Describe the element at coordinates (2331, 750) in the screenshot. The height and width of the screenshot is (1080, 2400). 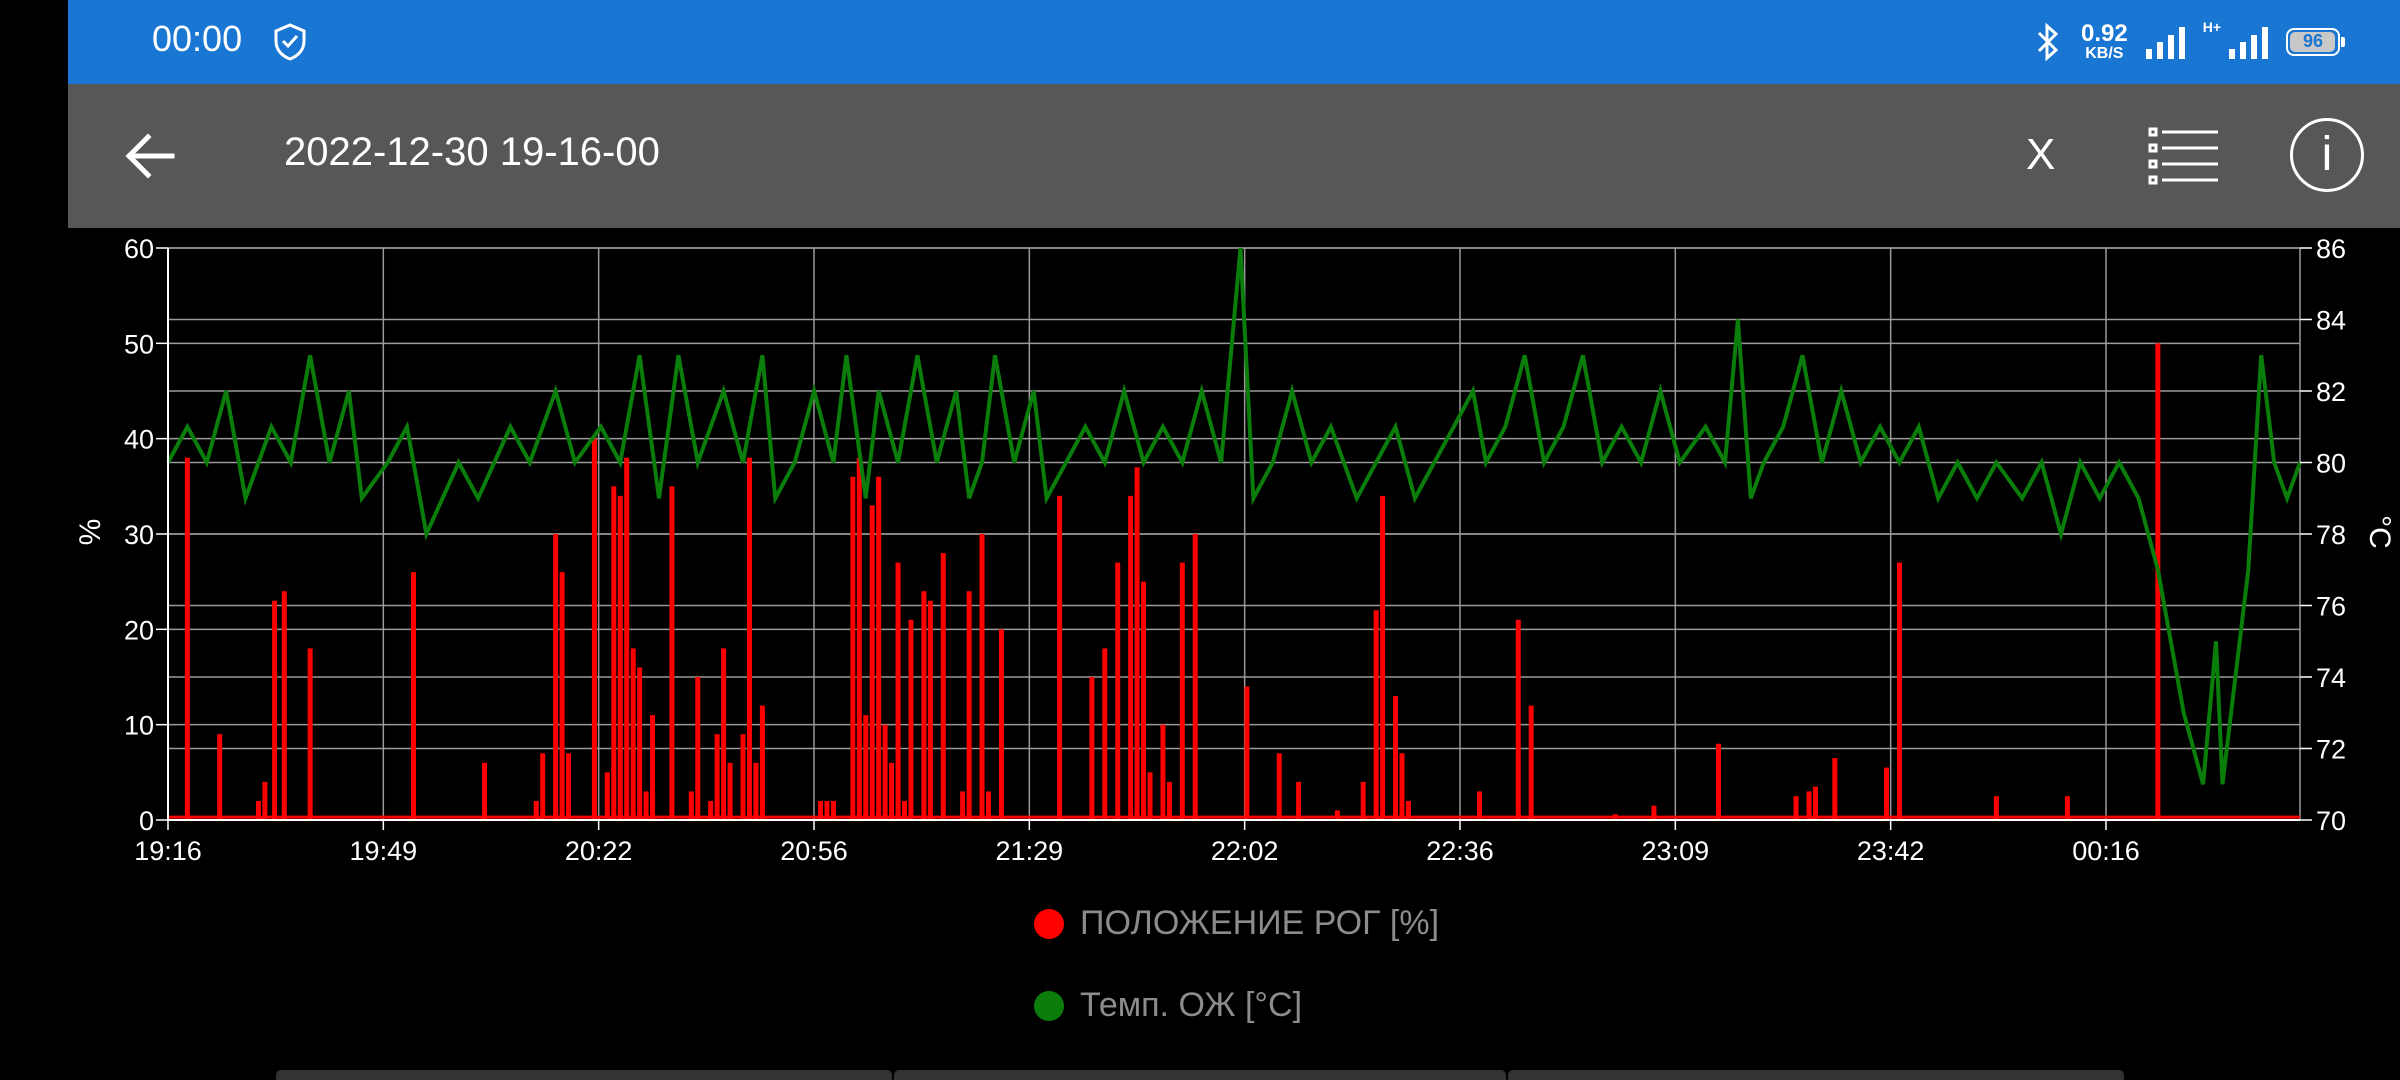
I see `right-tick-label: 72` at that location.